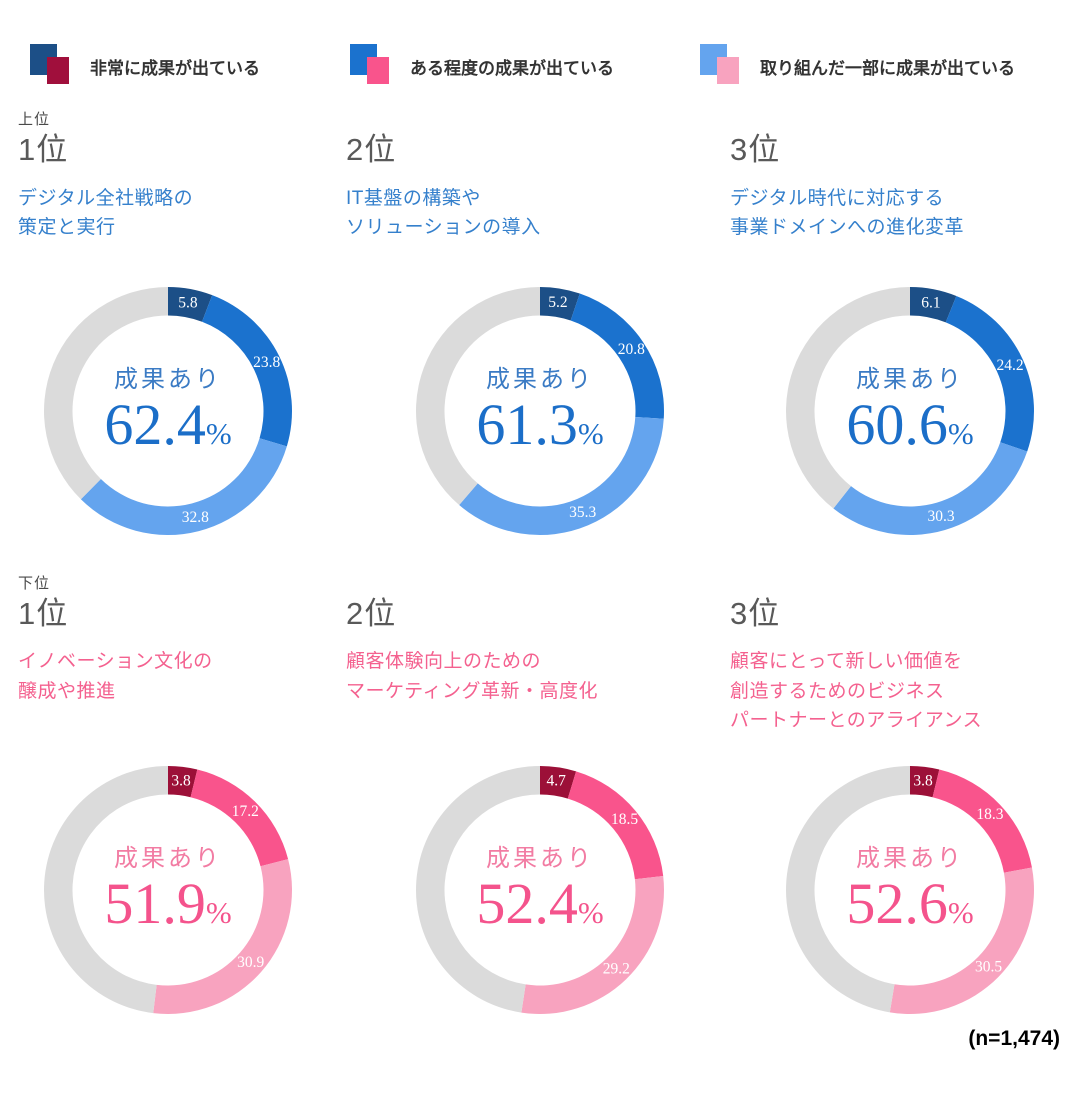  What do you see at coordinates (631, 349) in the screenshot?
I see `segment-value-label: 20.8` at bounding box center [631, 349].